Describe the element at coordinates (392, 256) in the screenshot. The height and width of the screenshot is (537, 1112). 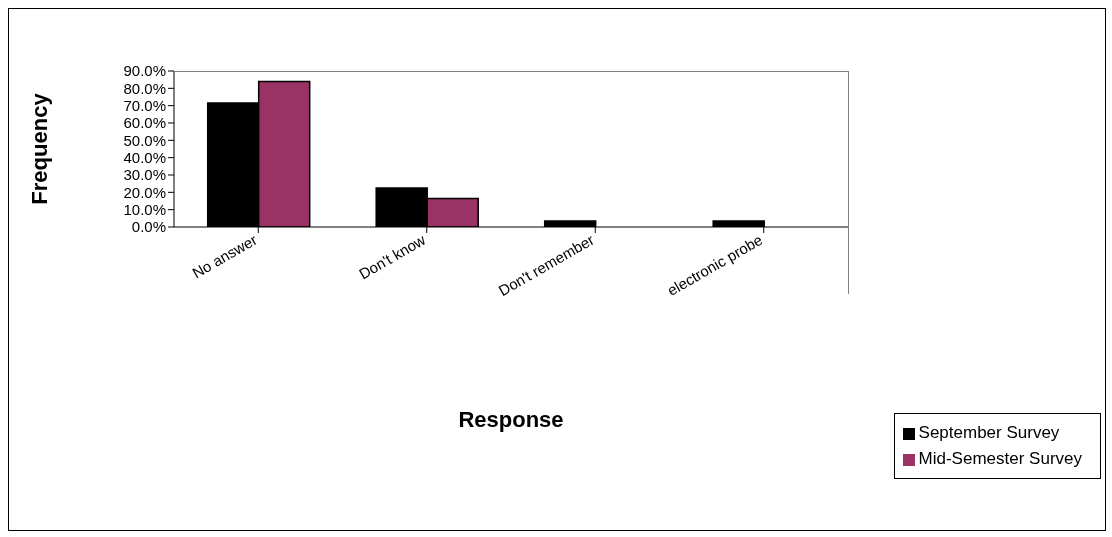
I see `x-tick-label: Don't know` at that location.